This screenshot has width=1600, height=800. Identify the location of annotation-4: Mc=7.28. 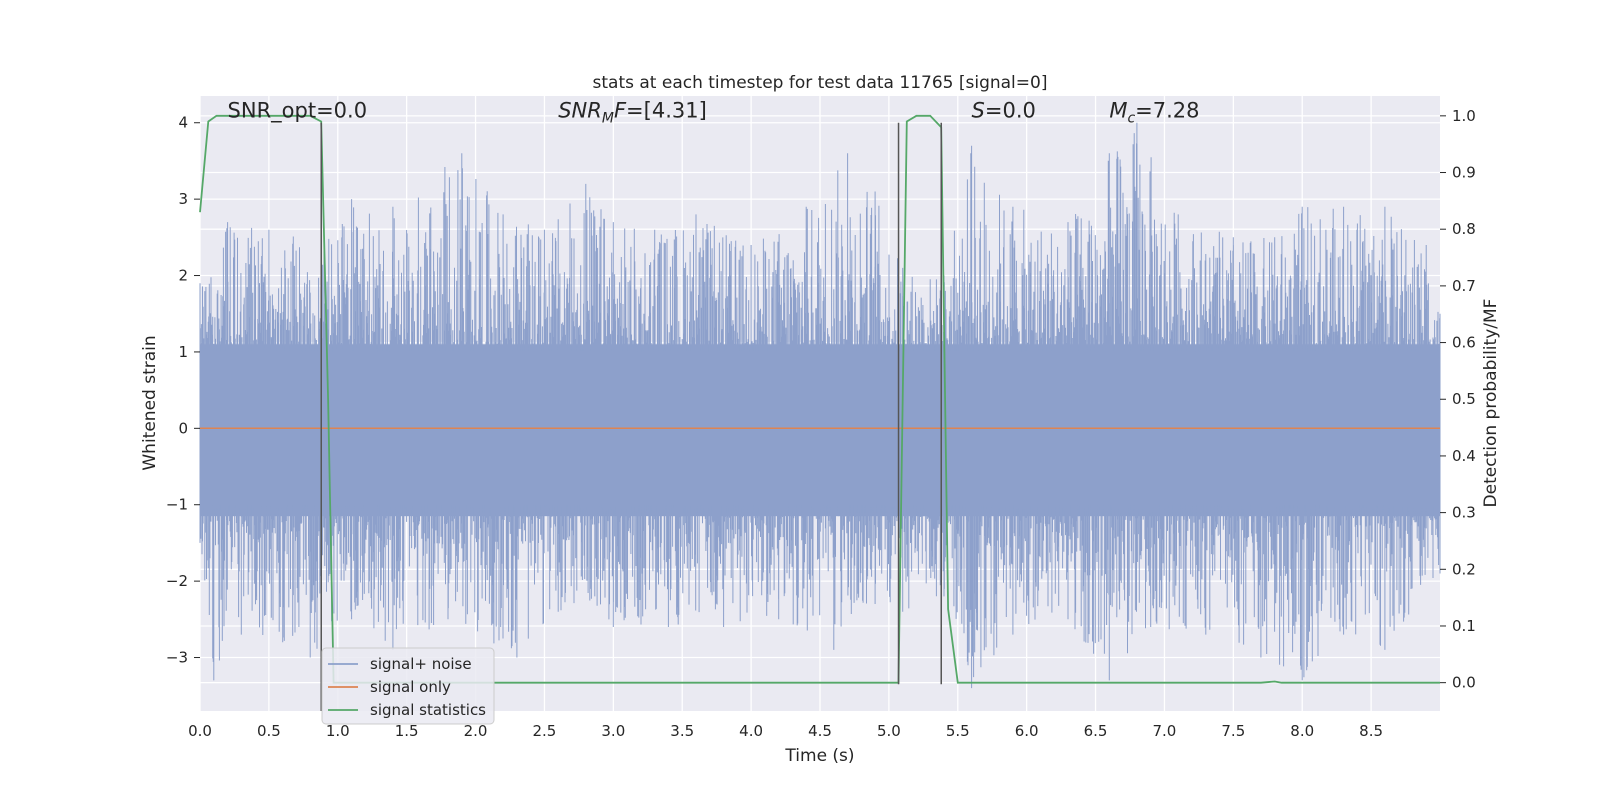
(1154, 112).